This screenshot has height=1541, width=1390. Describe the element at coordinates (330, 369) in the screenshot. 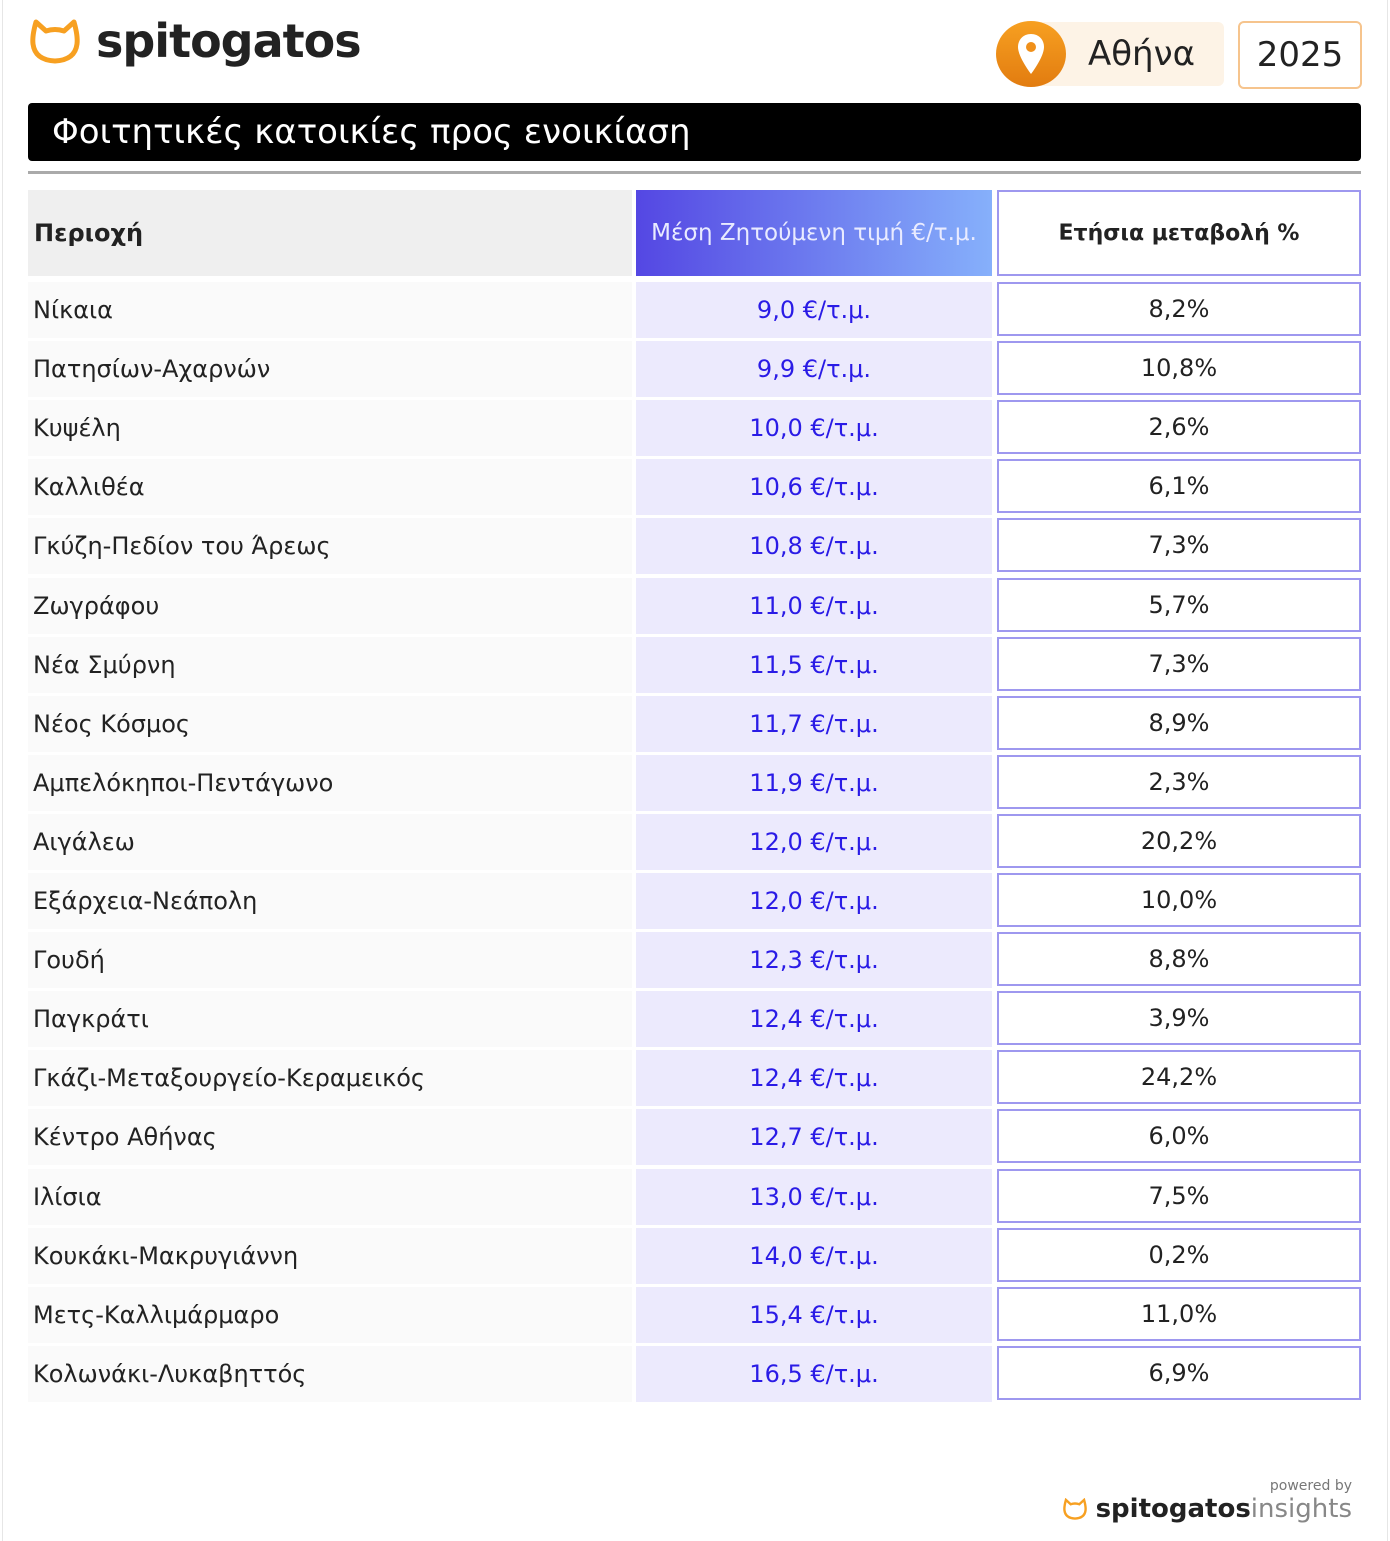

I see `area-cell: Πατησίων-Αχαρνών` at that location.